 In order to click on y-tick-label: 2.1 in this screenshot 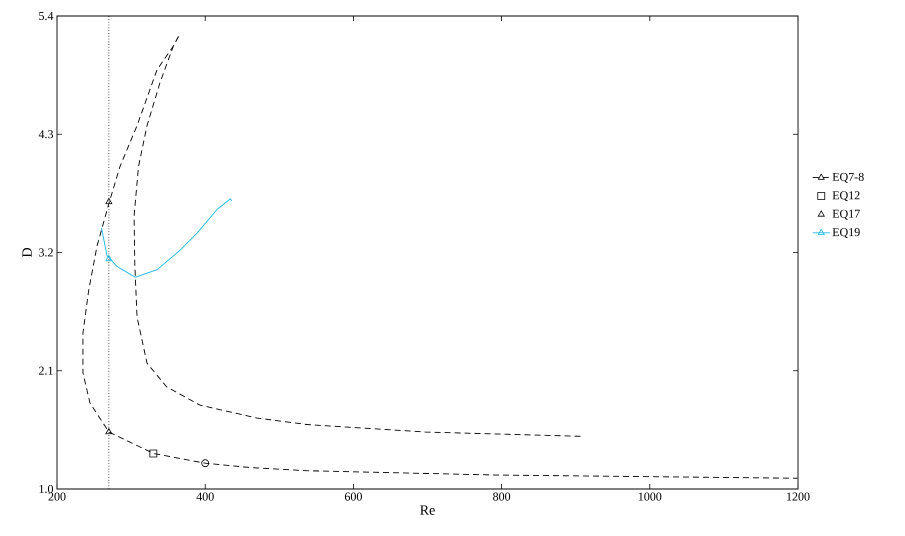, I will do `click(46, 370)`.